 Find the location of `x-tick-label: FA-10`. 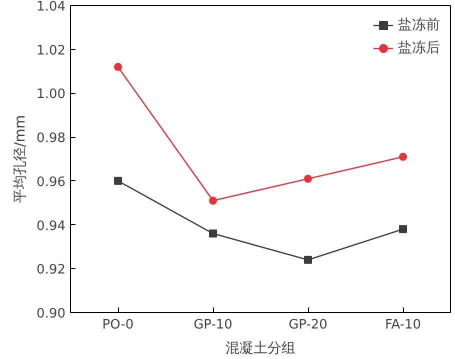

x-tick-label: FA-10 is located at coordinates (403, 325).